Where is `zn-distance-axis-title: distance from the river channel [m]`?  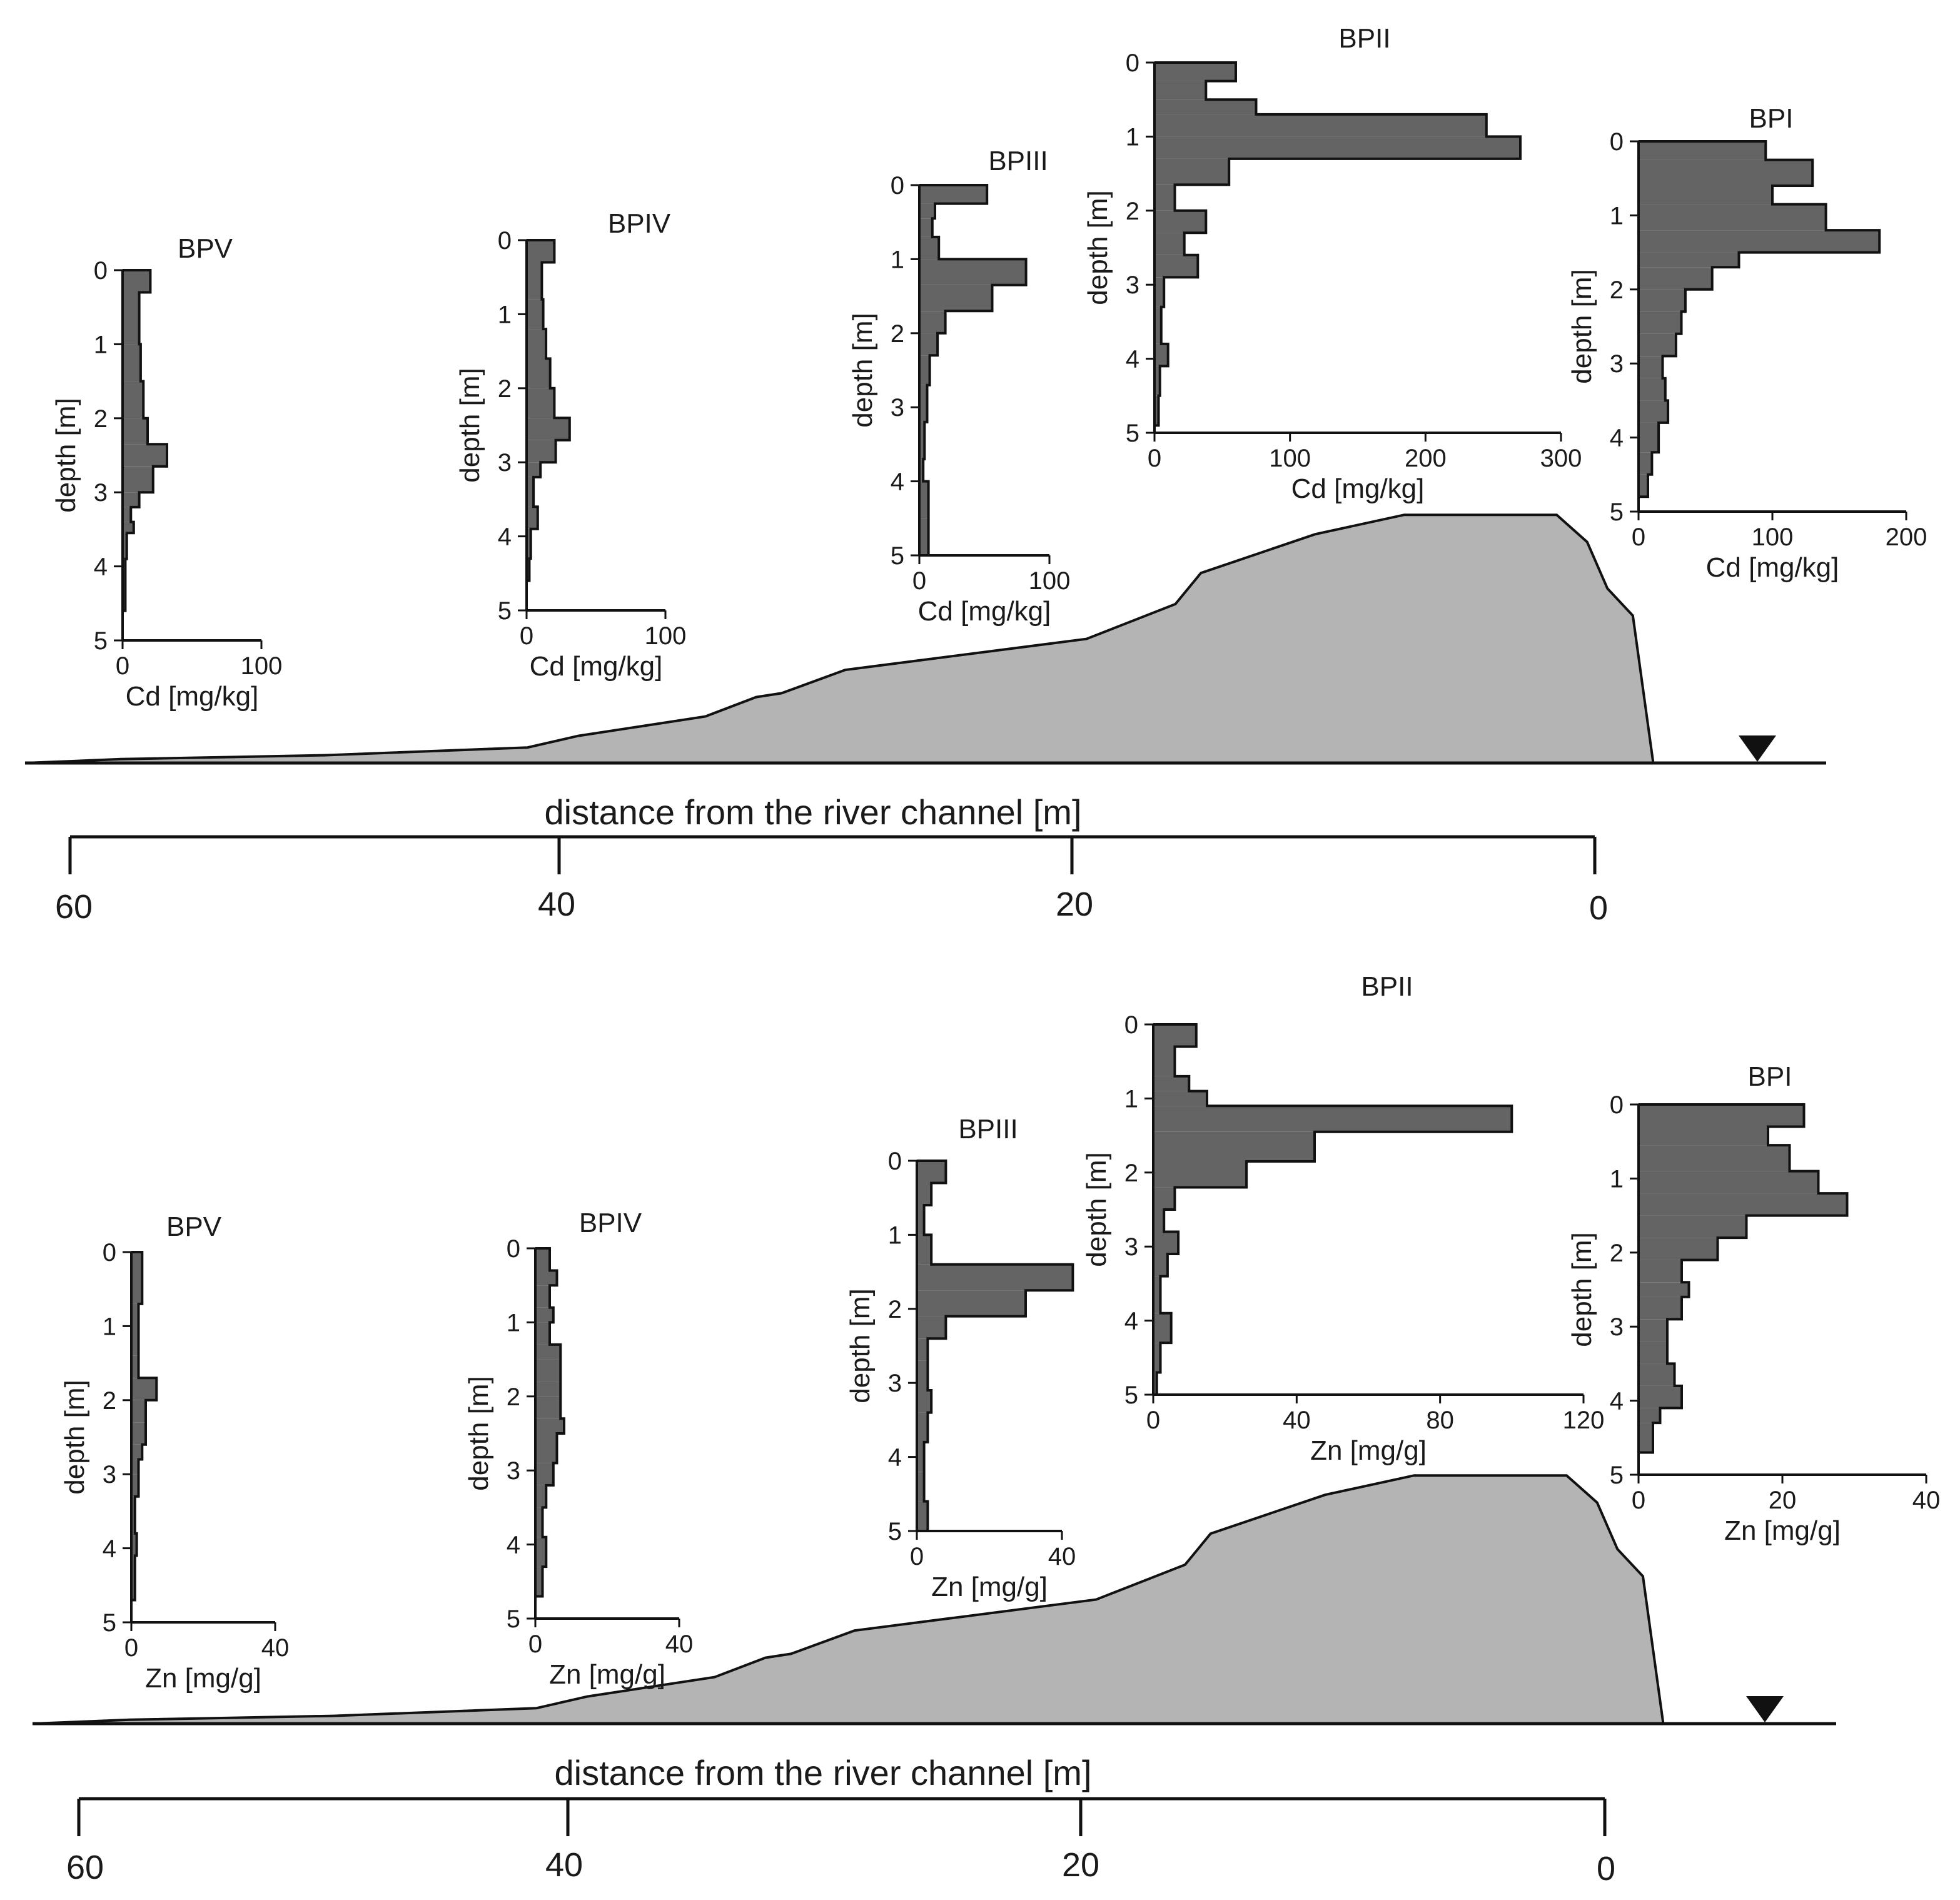 zn-distance-axis-title: distance from the river channel [m] is located at coordinates (822, 1772).